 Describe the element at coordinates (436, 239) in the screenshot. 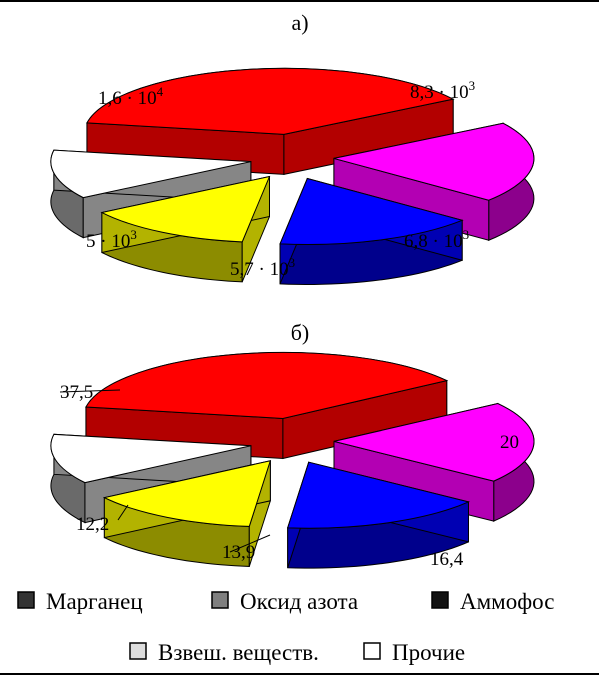

I see `data-label-аммофос: 6,8 · 10³` at that location.